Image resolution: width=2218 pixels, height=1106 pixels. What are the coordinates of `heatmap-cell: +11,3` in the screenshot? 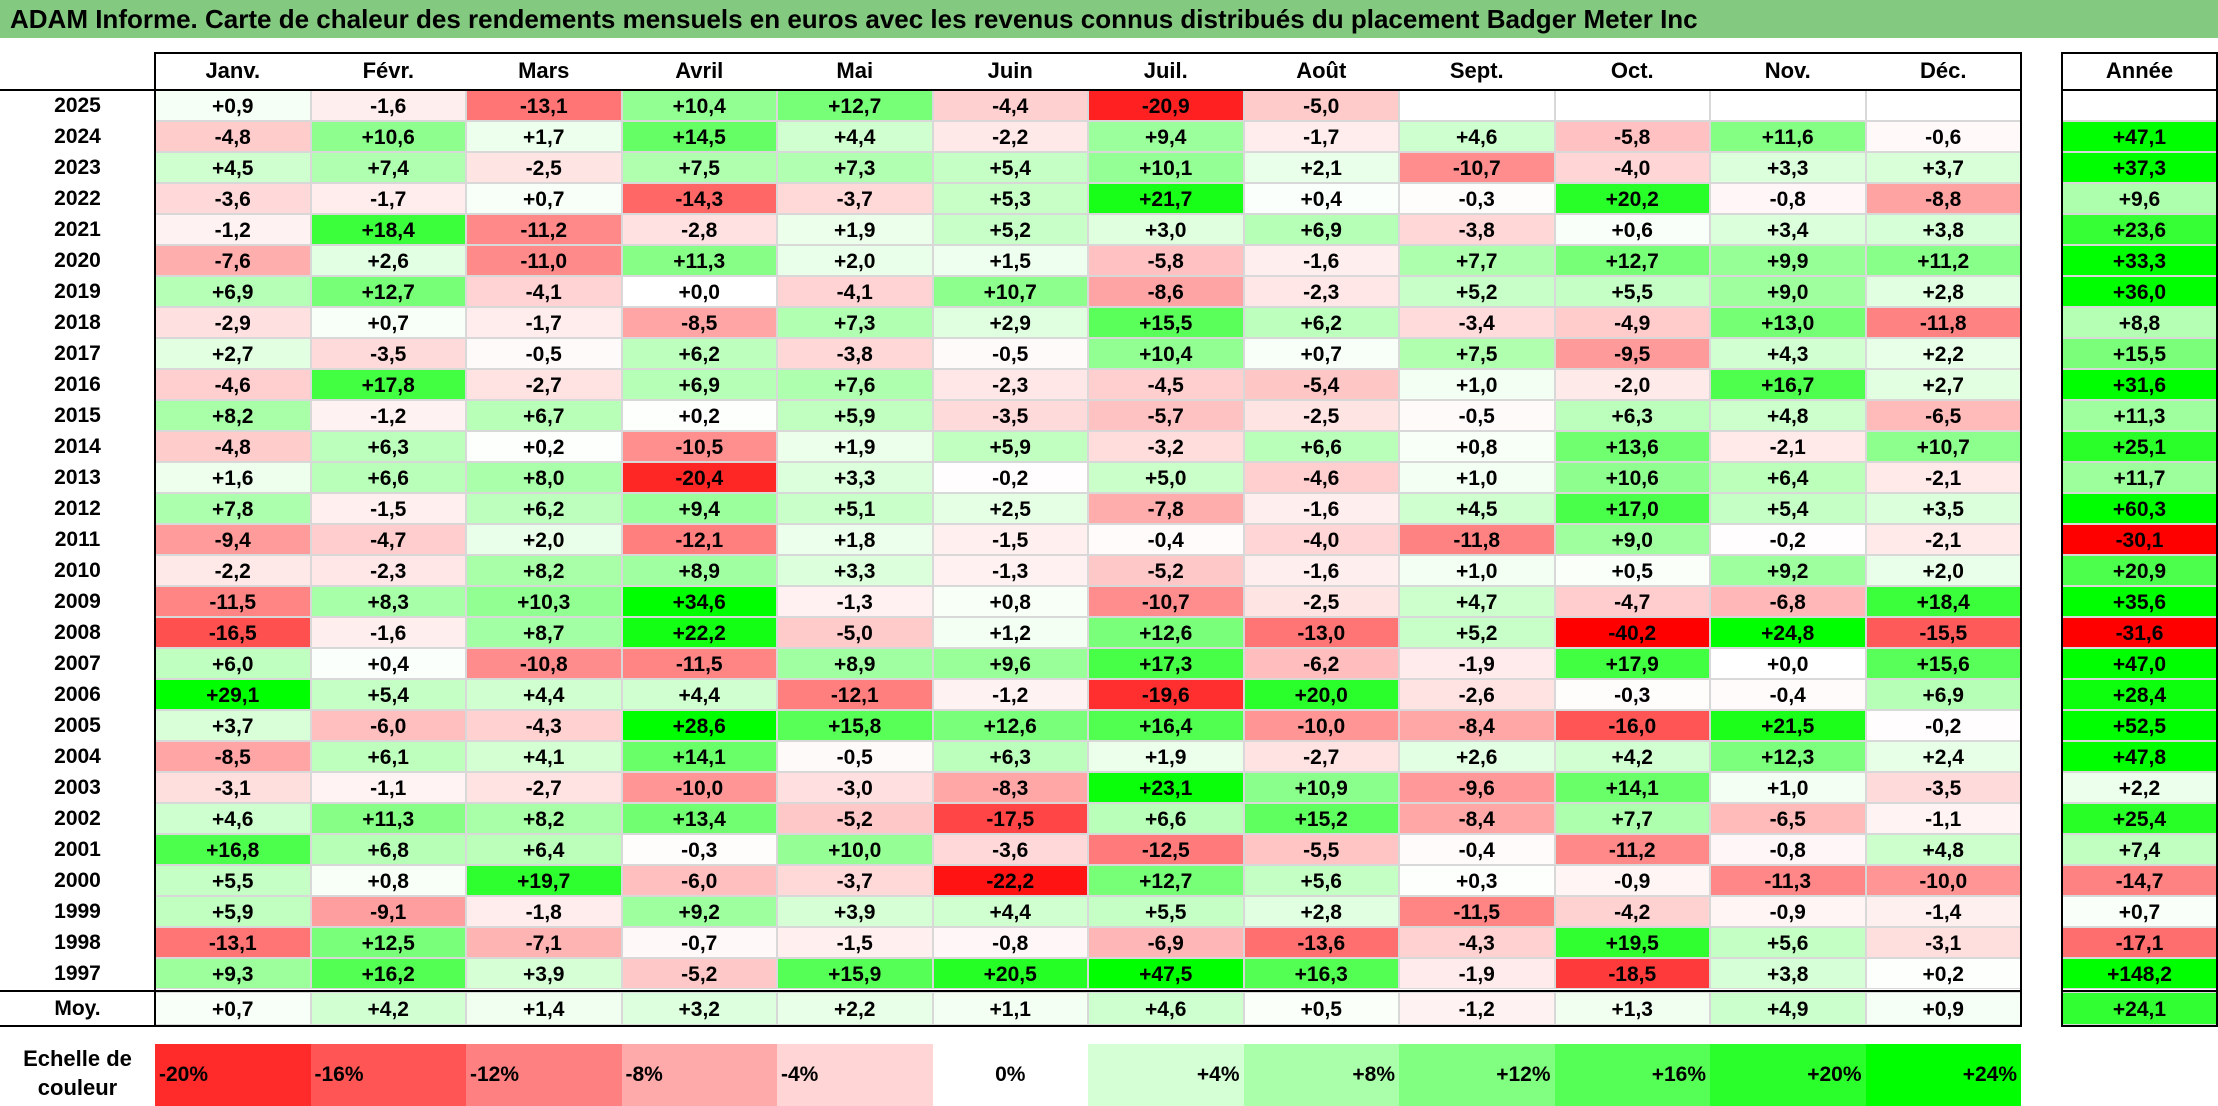 It's located at (699, 260).